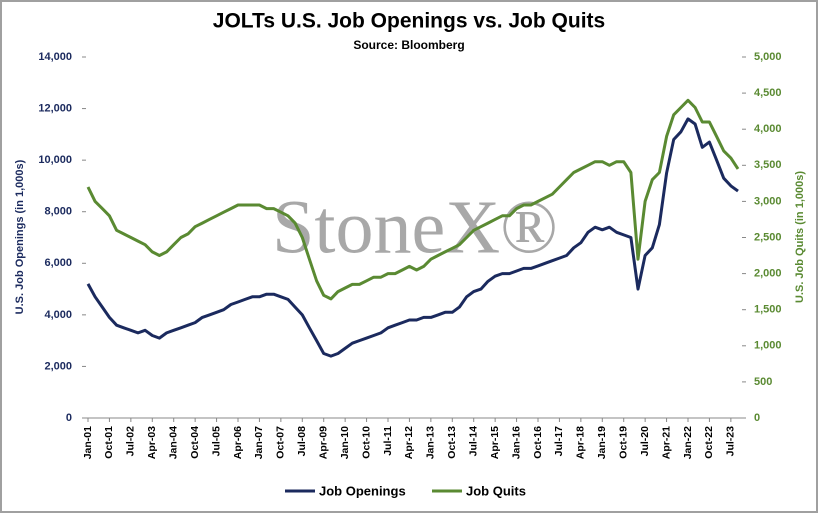 This screenshot has height=513, width=818. I want to click on y2-tick-label: 0, so click(757, 418).